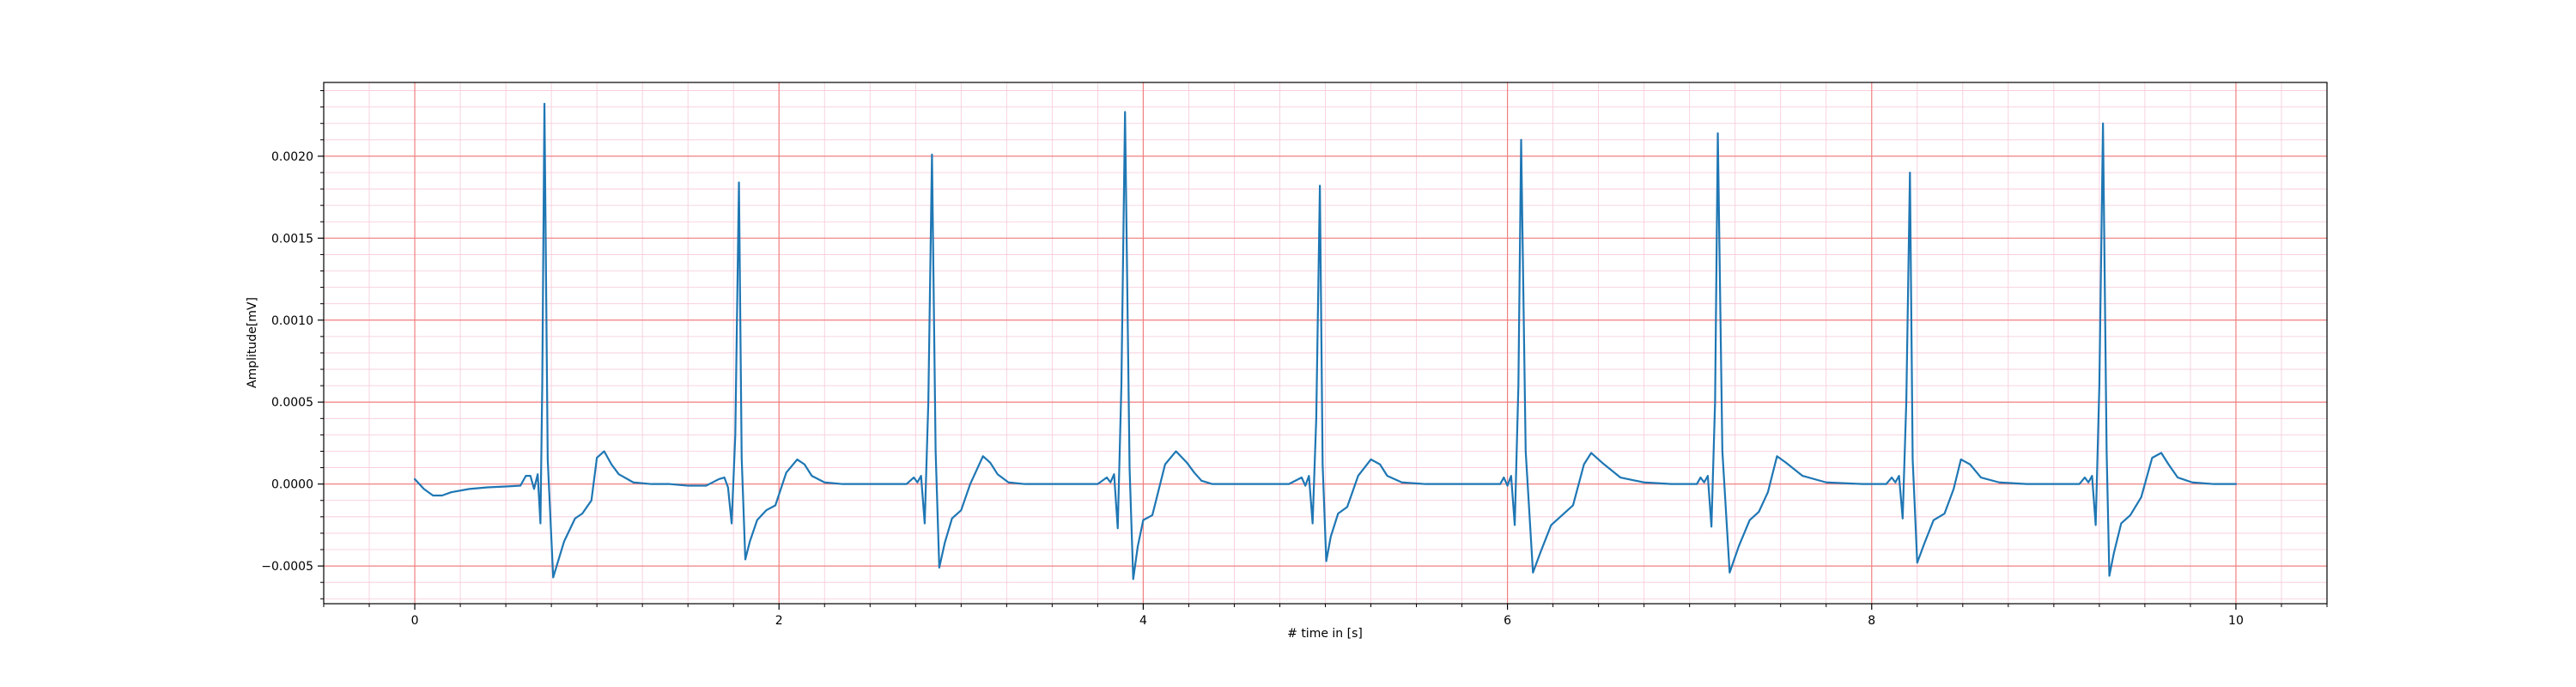  Describe the element at coordinates (292, 157) in the screenshot. I see `y-tick-label: 0.0020` at that location.